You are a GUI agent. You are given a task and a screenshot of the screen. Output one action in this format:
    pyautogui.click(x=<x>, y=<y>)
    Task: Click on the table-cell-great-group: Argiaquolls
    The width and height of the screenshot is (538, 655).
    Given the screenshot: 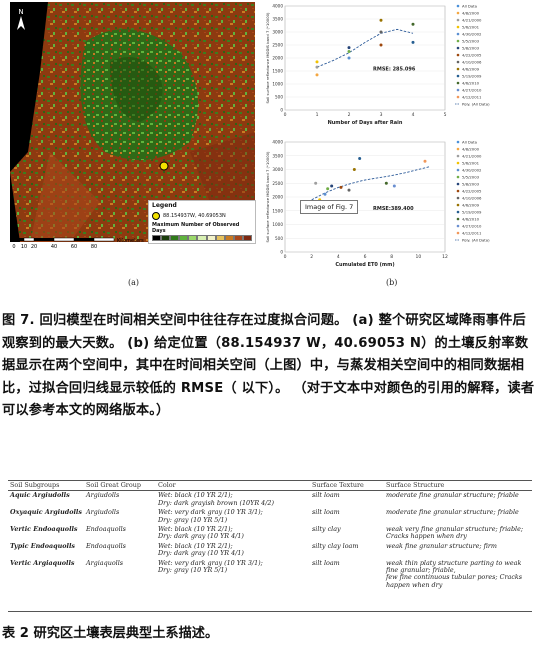 What is the action you would take?
    pyautogui.click(x=105, y=562)
    